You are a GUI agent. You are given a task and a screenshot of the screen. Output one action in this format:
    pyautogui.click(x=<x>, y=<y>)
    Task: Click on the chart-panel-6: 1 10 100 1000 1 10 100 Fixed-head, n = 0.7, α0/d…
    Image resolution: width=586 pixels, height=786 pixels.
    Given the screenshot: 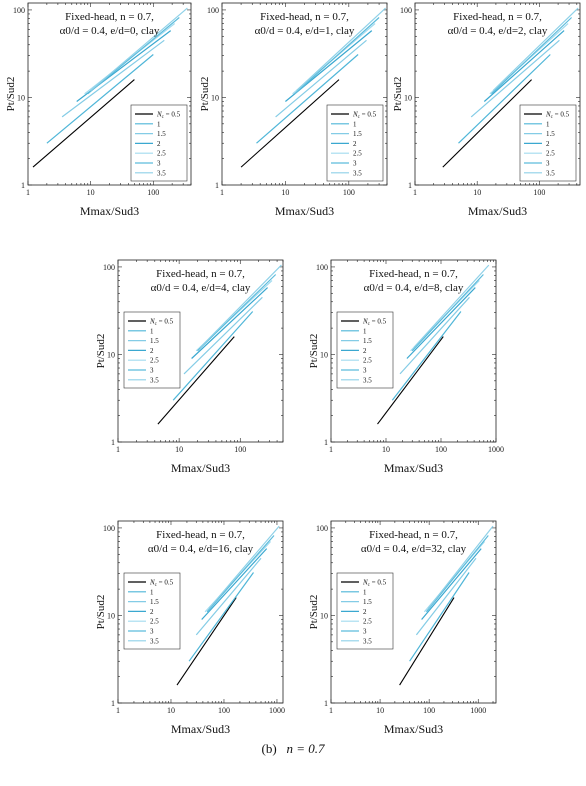 What is the action you would take?
    pyautogui.click(x=190, y=628)
    